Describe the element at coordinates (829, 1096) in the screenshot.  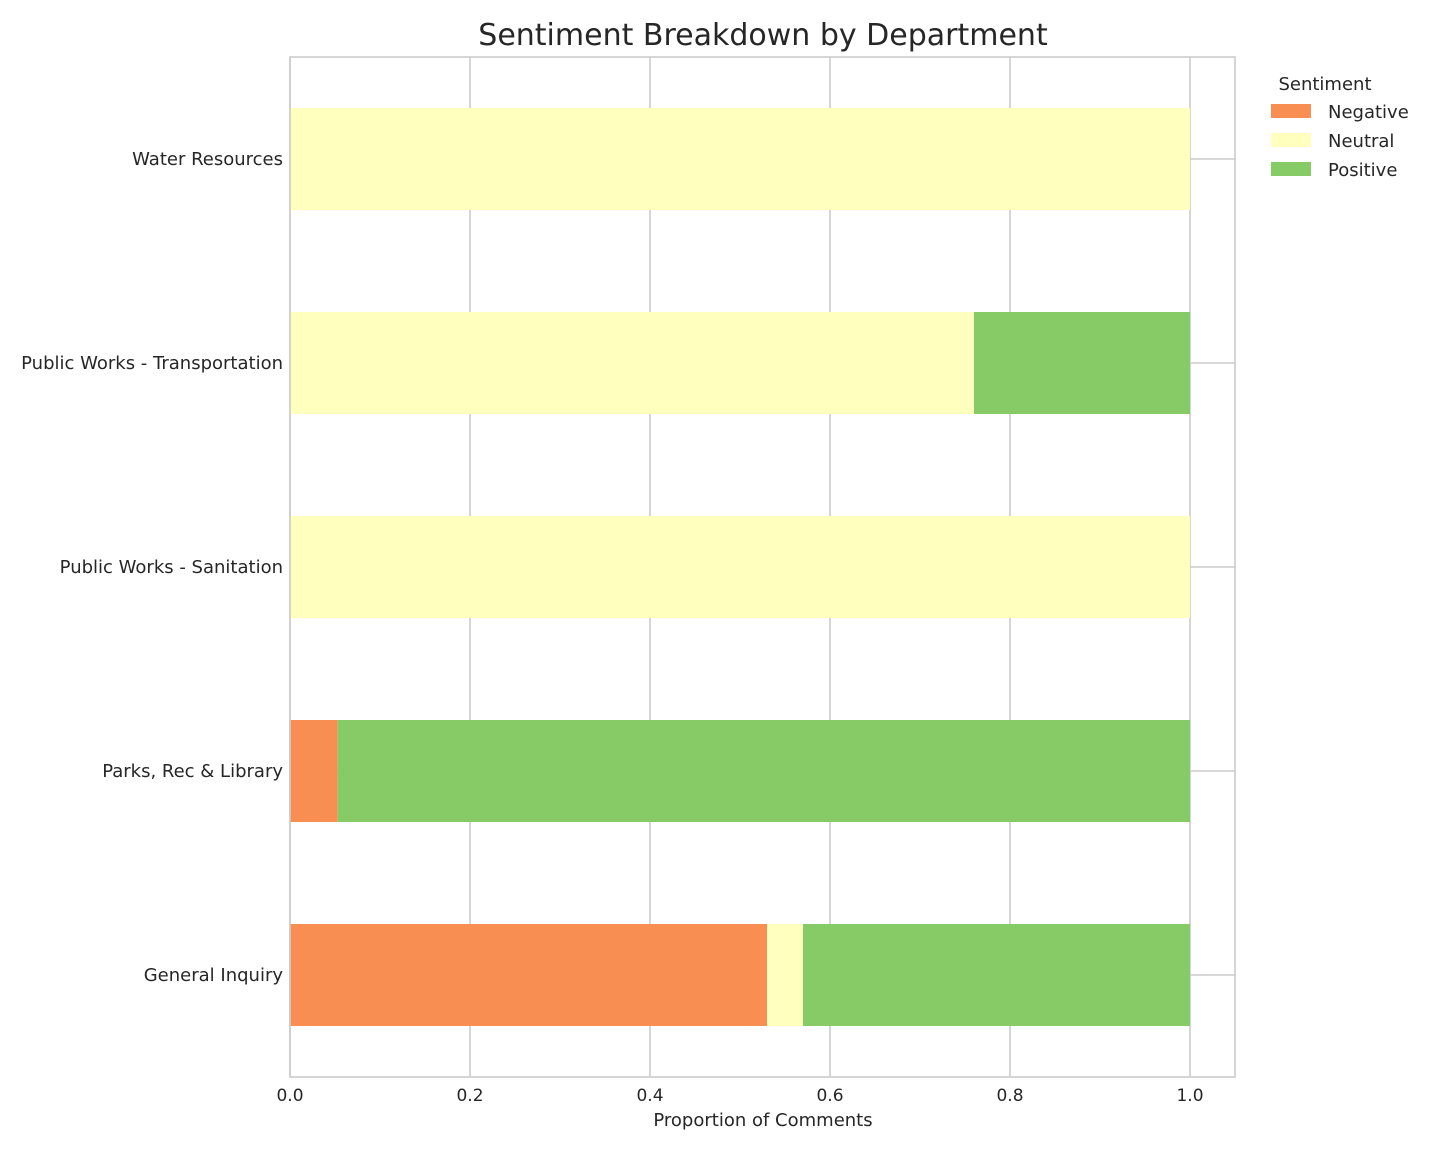
I see `x-tick-label: 0.6` at that location.